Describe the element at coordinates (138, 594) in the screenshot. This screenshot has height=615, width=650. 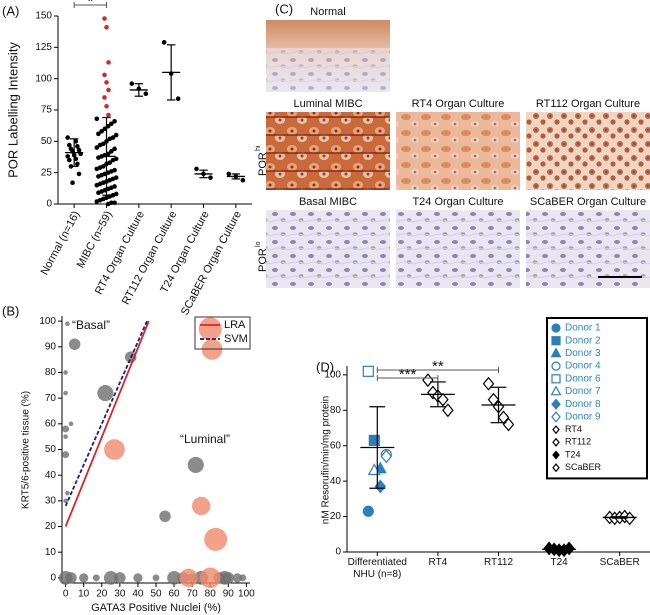
I see `x-tick-label: 40` at that location.